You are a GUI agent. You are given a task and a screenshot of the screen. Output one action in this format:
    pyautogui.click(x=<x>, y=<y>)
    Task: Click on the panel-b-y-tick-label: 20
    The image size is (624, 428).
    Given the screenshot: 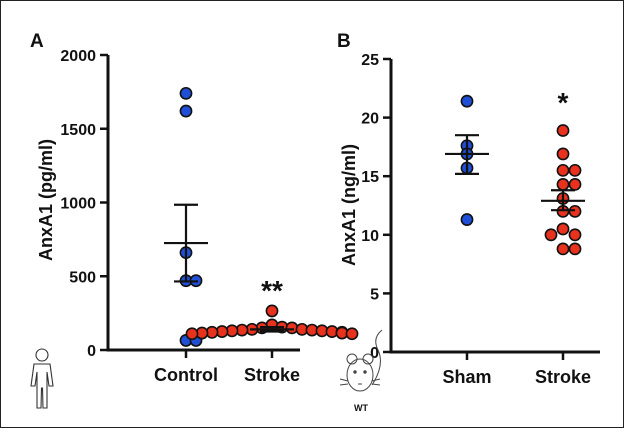 What is the action you would take?
    pyautogui.click(x=370, y=119)
    